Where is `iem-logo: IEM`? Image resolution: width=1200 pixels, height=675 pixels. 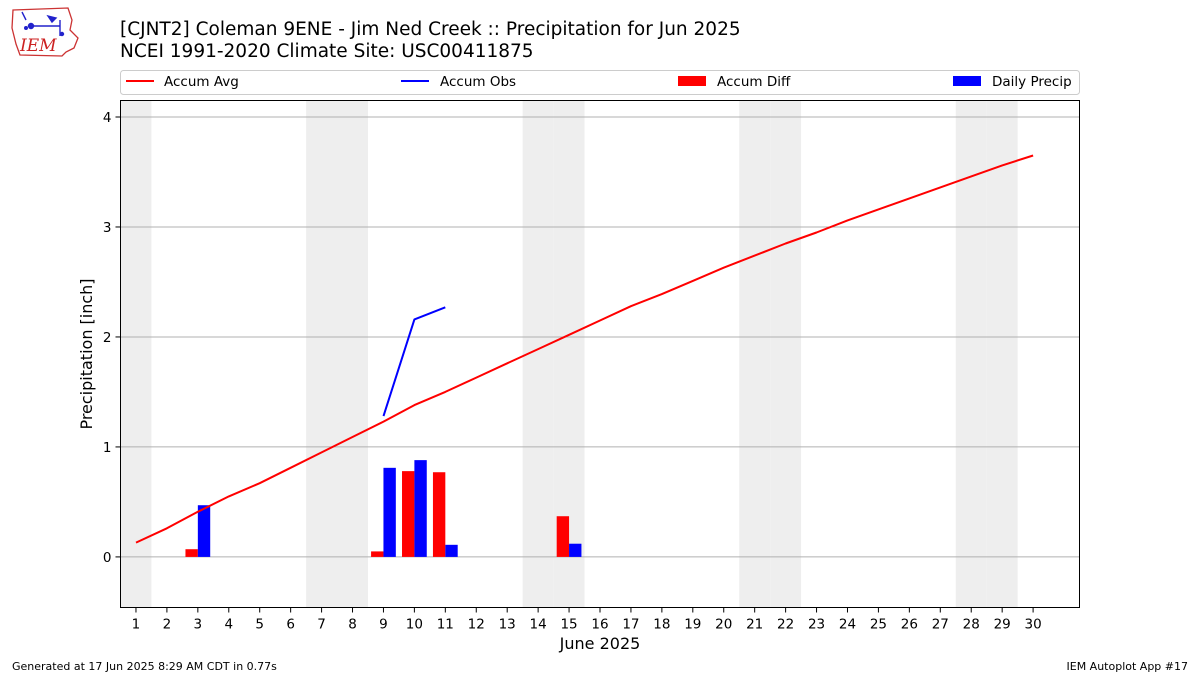 iem-logo: IEM is located at coordinates (45, 32).